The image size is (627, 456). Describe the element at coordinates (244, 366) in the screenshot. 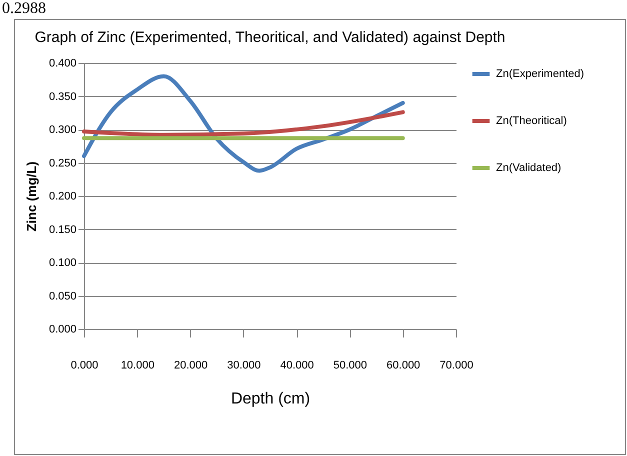

I see `x-tick-label: 30.000` at that location.